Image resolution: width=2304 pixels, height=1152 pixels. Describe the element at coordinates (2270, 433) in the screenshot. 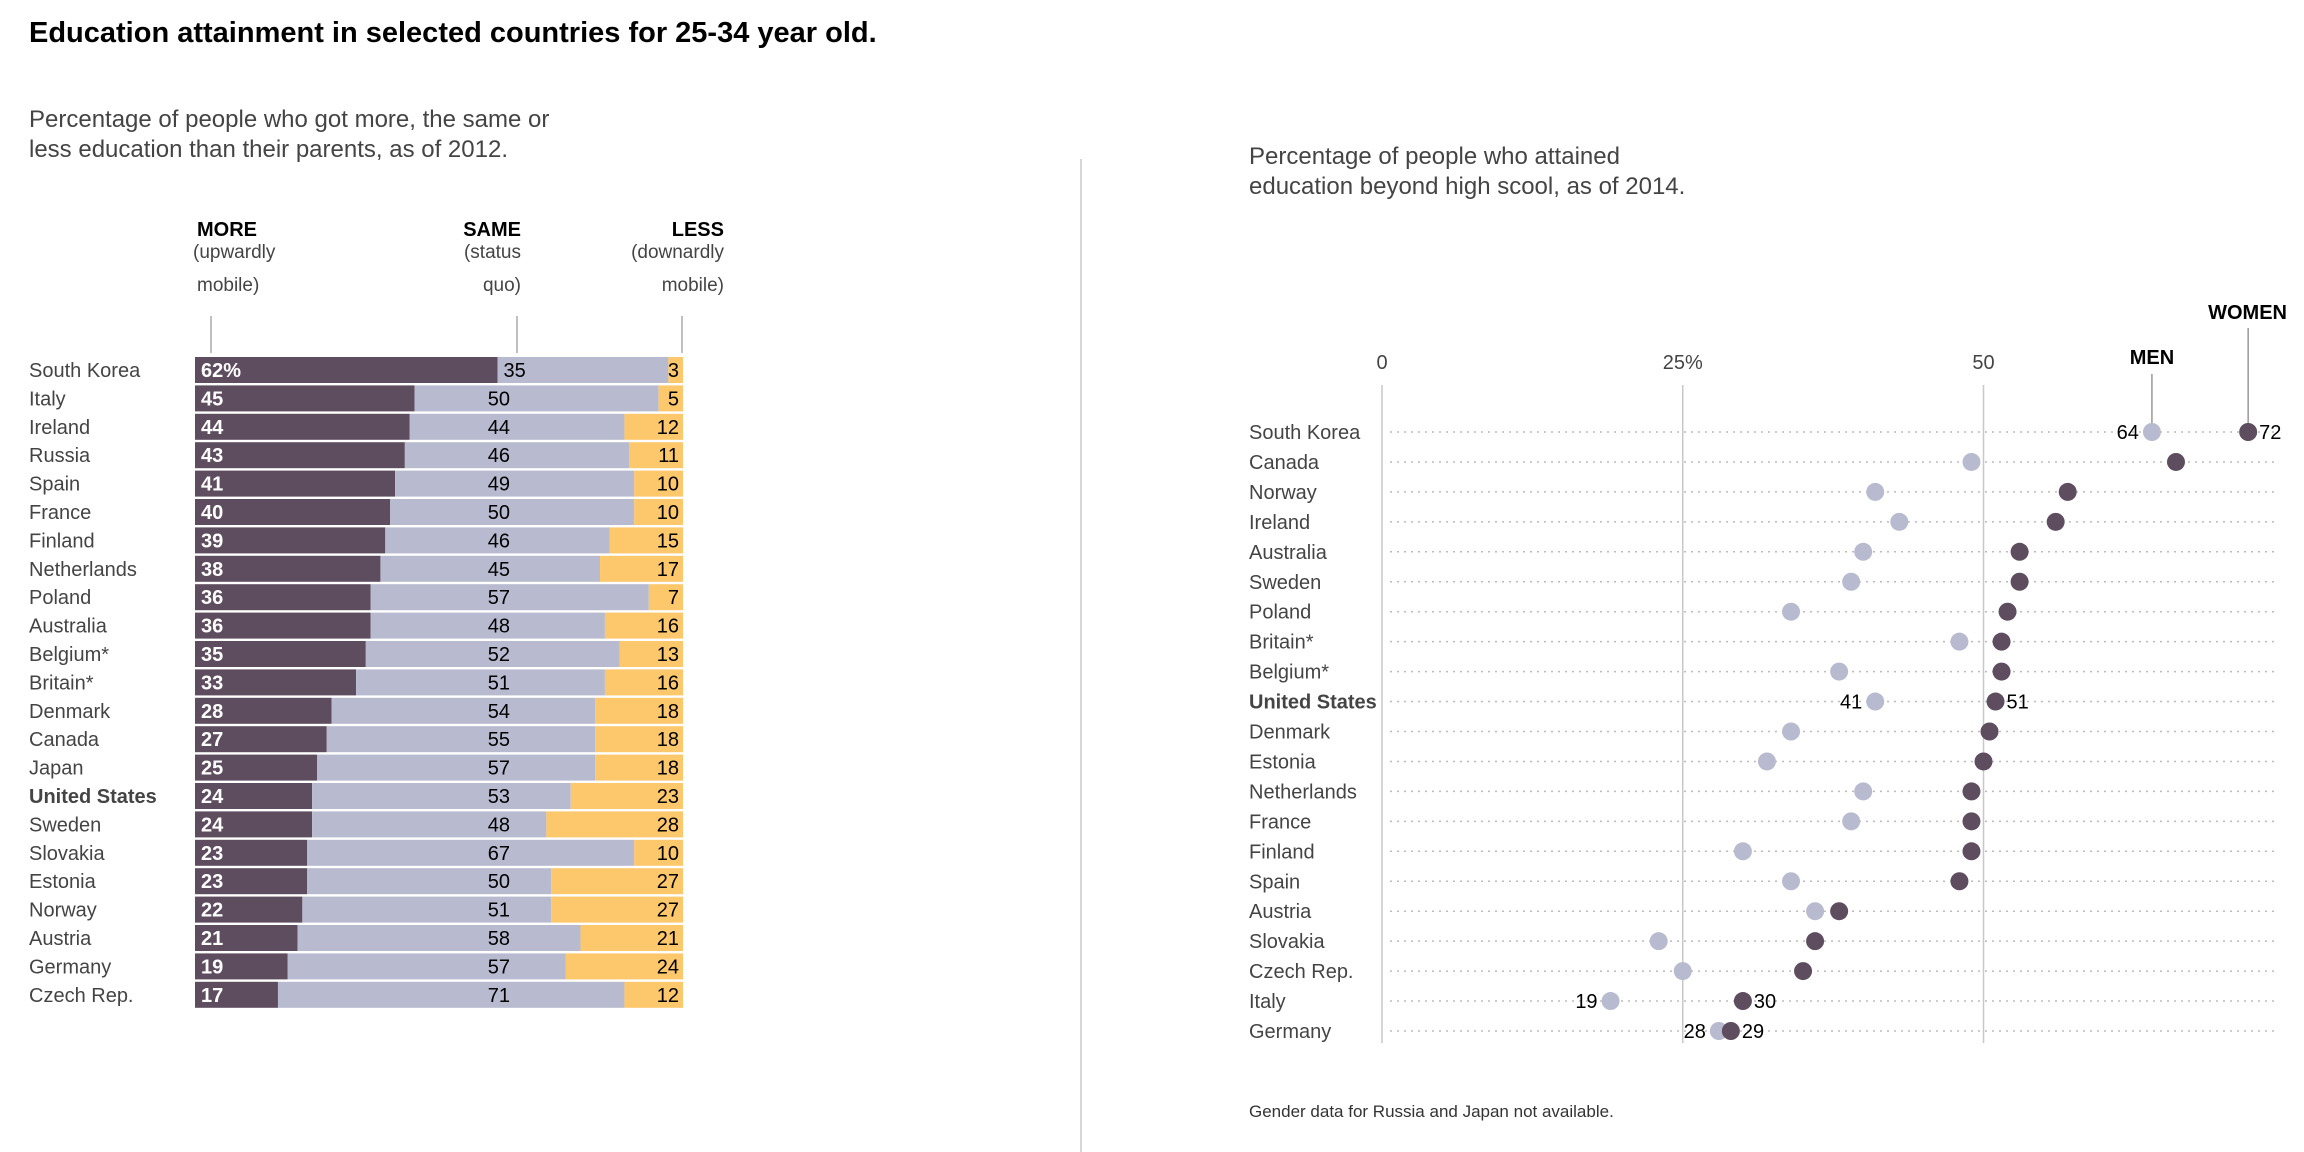

I see `value-label-high: 72` at that location.